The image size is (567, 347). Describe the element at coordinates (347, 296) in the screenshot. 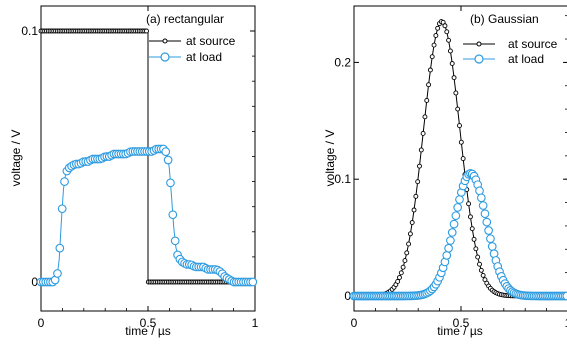

I see `y-tick-label-b-0: 0` at that location.